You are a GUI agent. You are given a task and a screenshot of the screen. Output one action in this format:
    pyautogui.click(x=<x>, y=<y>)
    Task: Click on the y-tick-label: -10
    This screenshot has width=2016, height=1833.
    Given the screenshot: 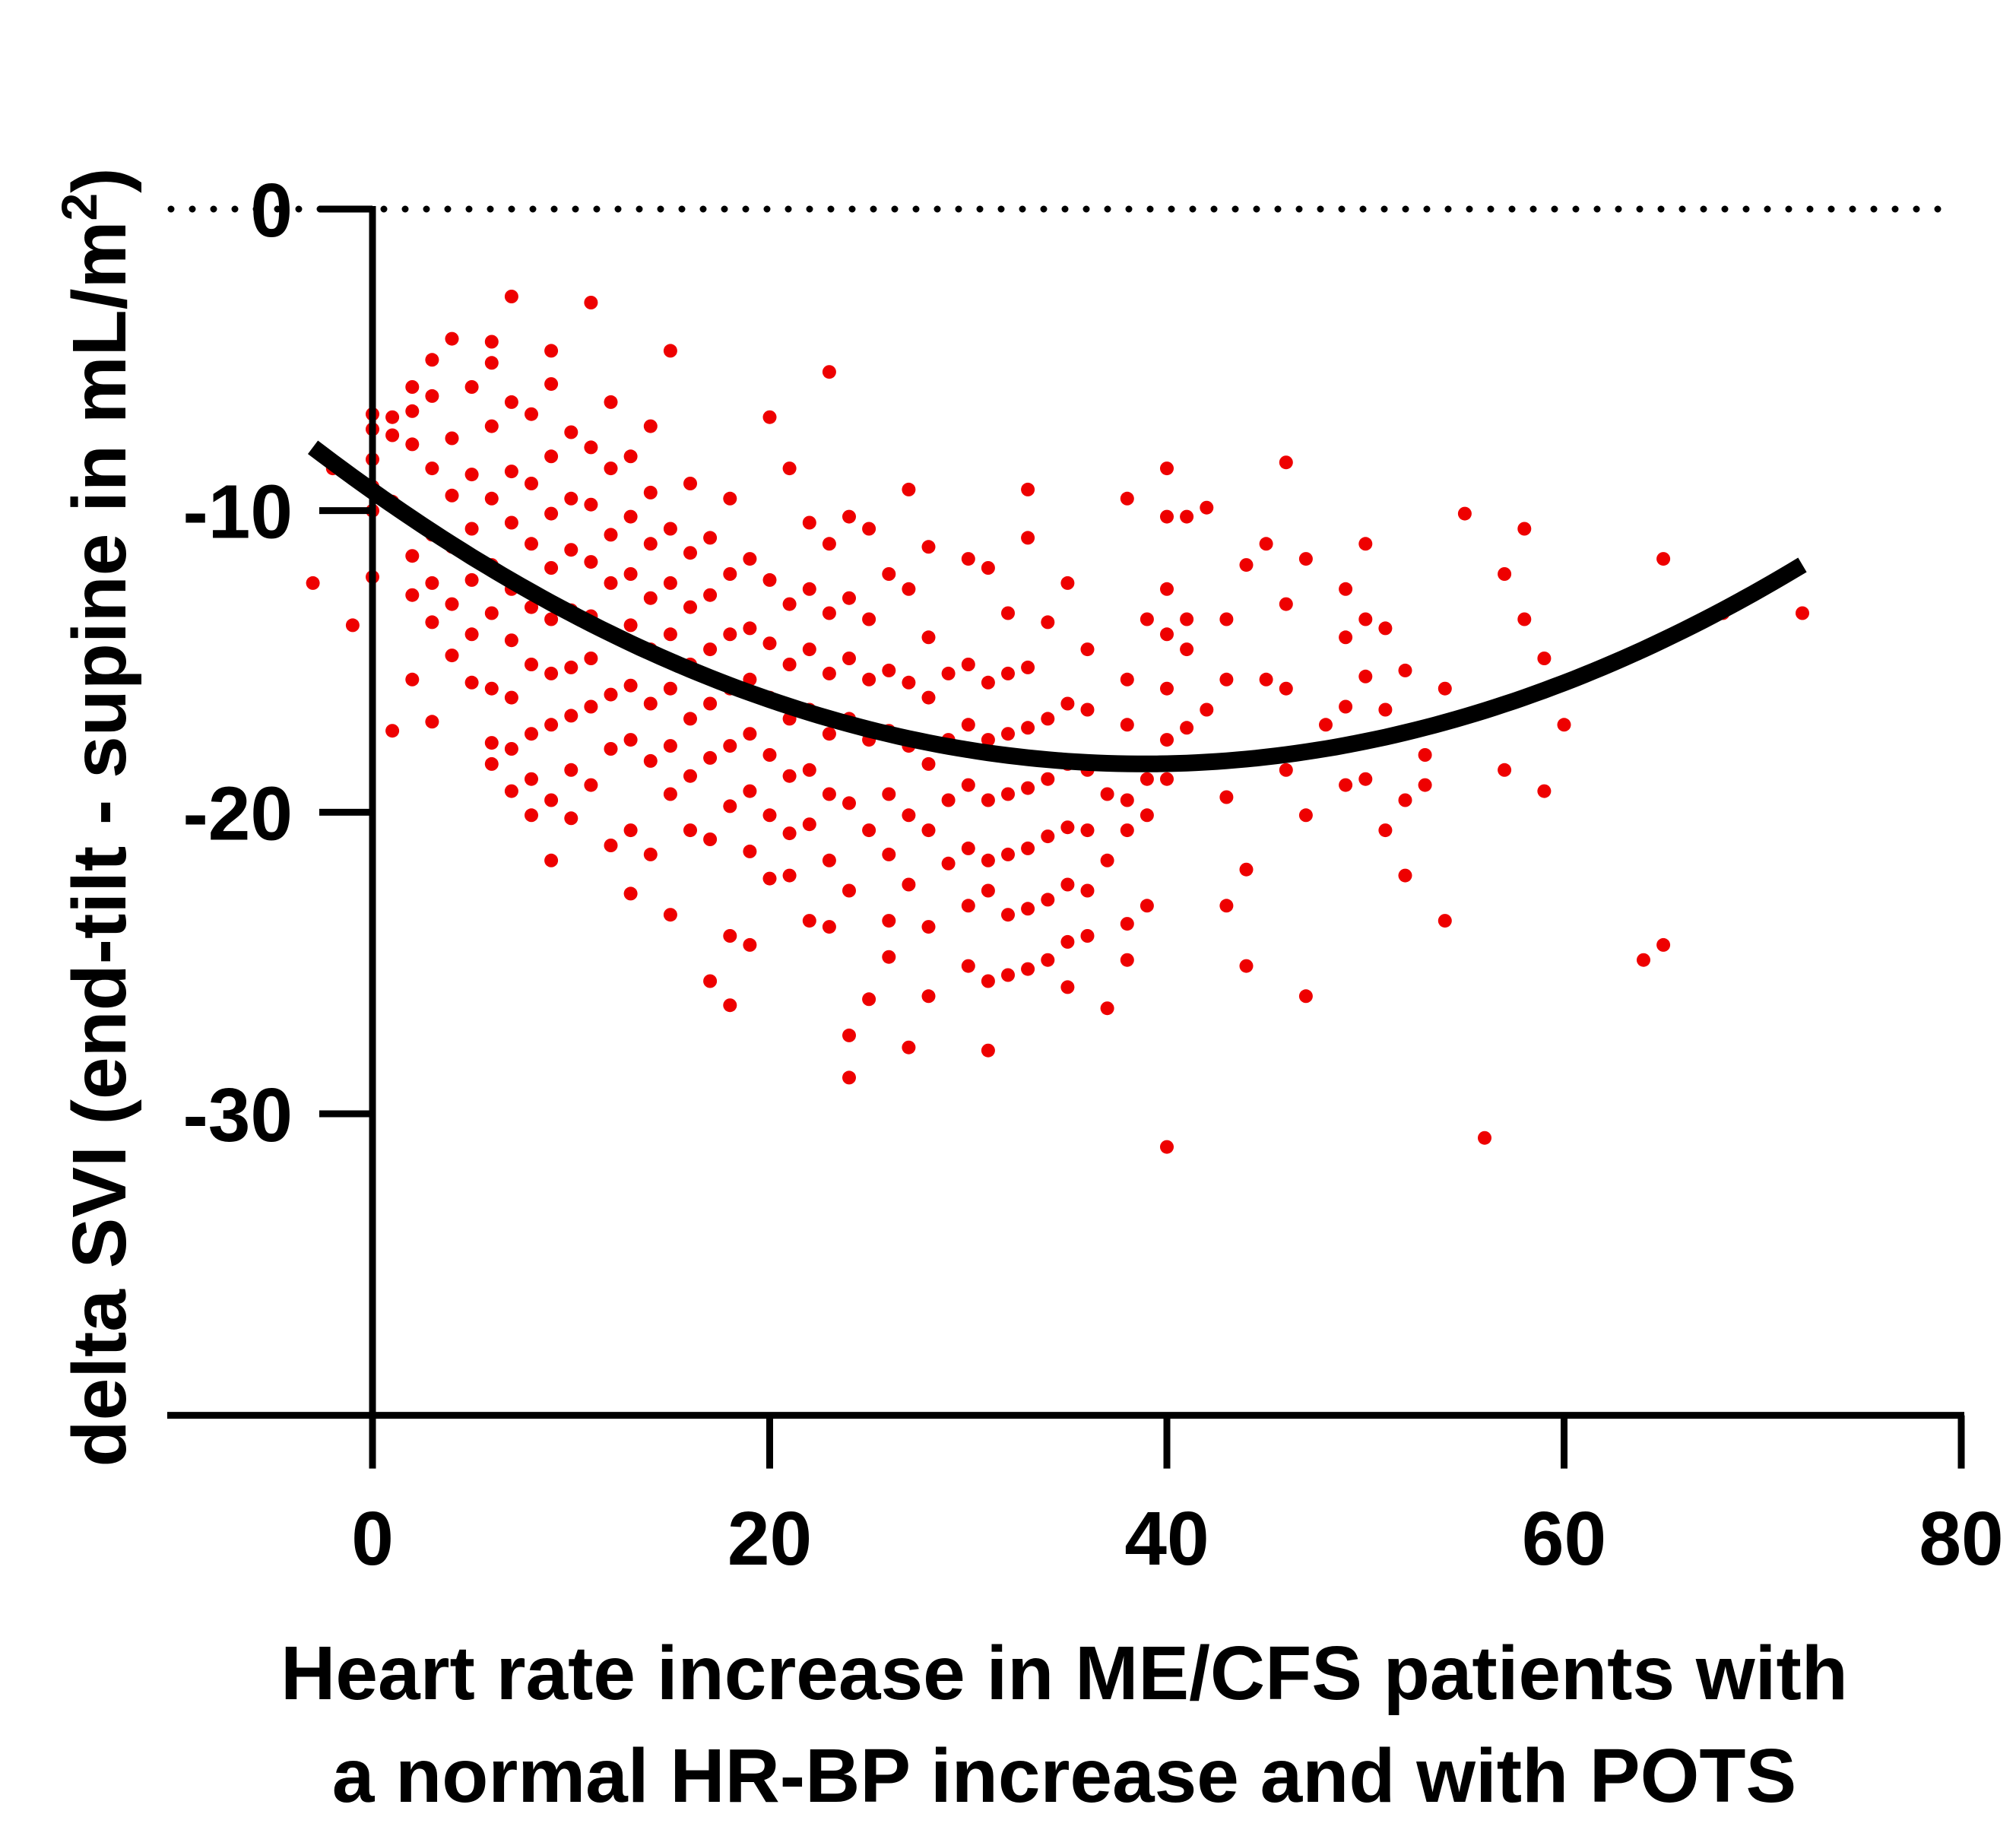 What is the action you would take?
    pyautogui.click(x=237, y=512)
    